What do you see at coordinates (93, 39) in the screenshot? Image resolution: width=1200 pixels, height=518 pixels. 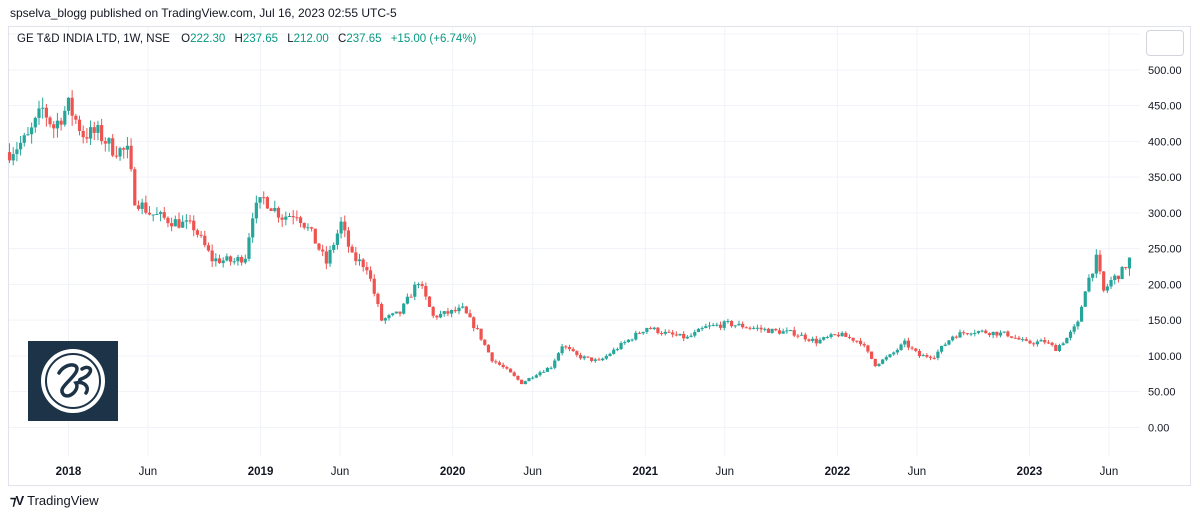 I see `symbol-label: GE T&D INDIA LTD, 1W, NSE` at bounding box center [93, 39].